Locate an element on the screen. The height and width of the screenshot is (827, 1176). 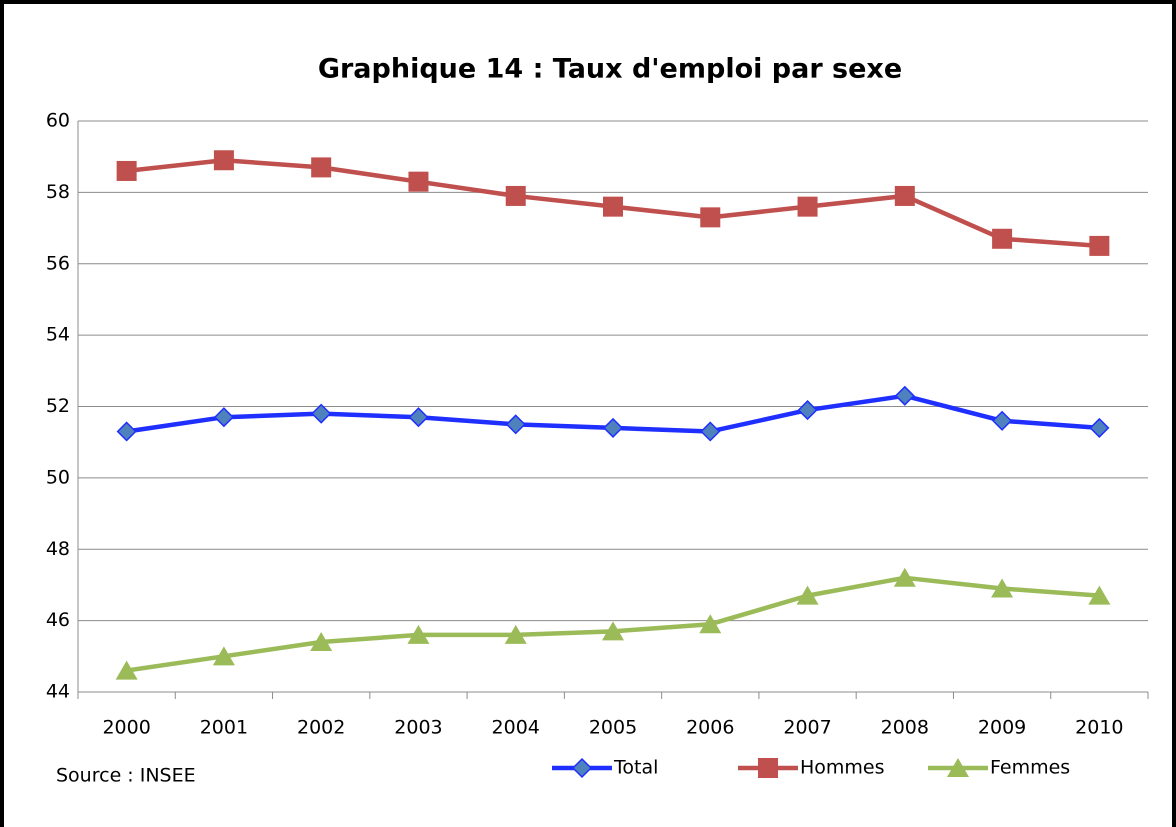
y-tick-label: 54 is located at coordinates (58, 335).